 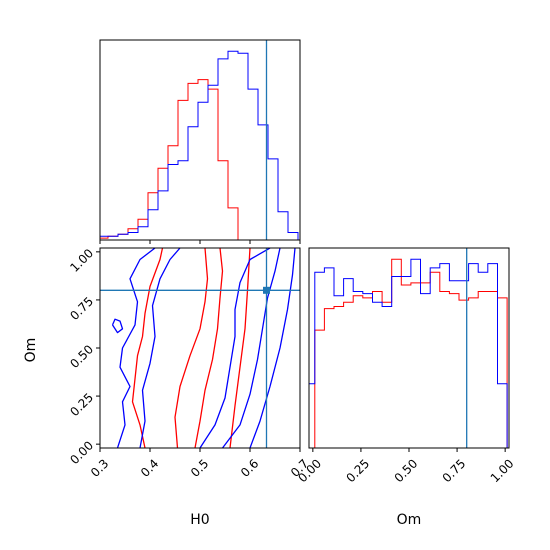 What do you see at coordinates (502, 470) in the screenshot?
I see `om-hist-xtick-label-4: 1.00` at bounding box center [502, 470].